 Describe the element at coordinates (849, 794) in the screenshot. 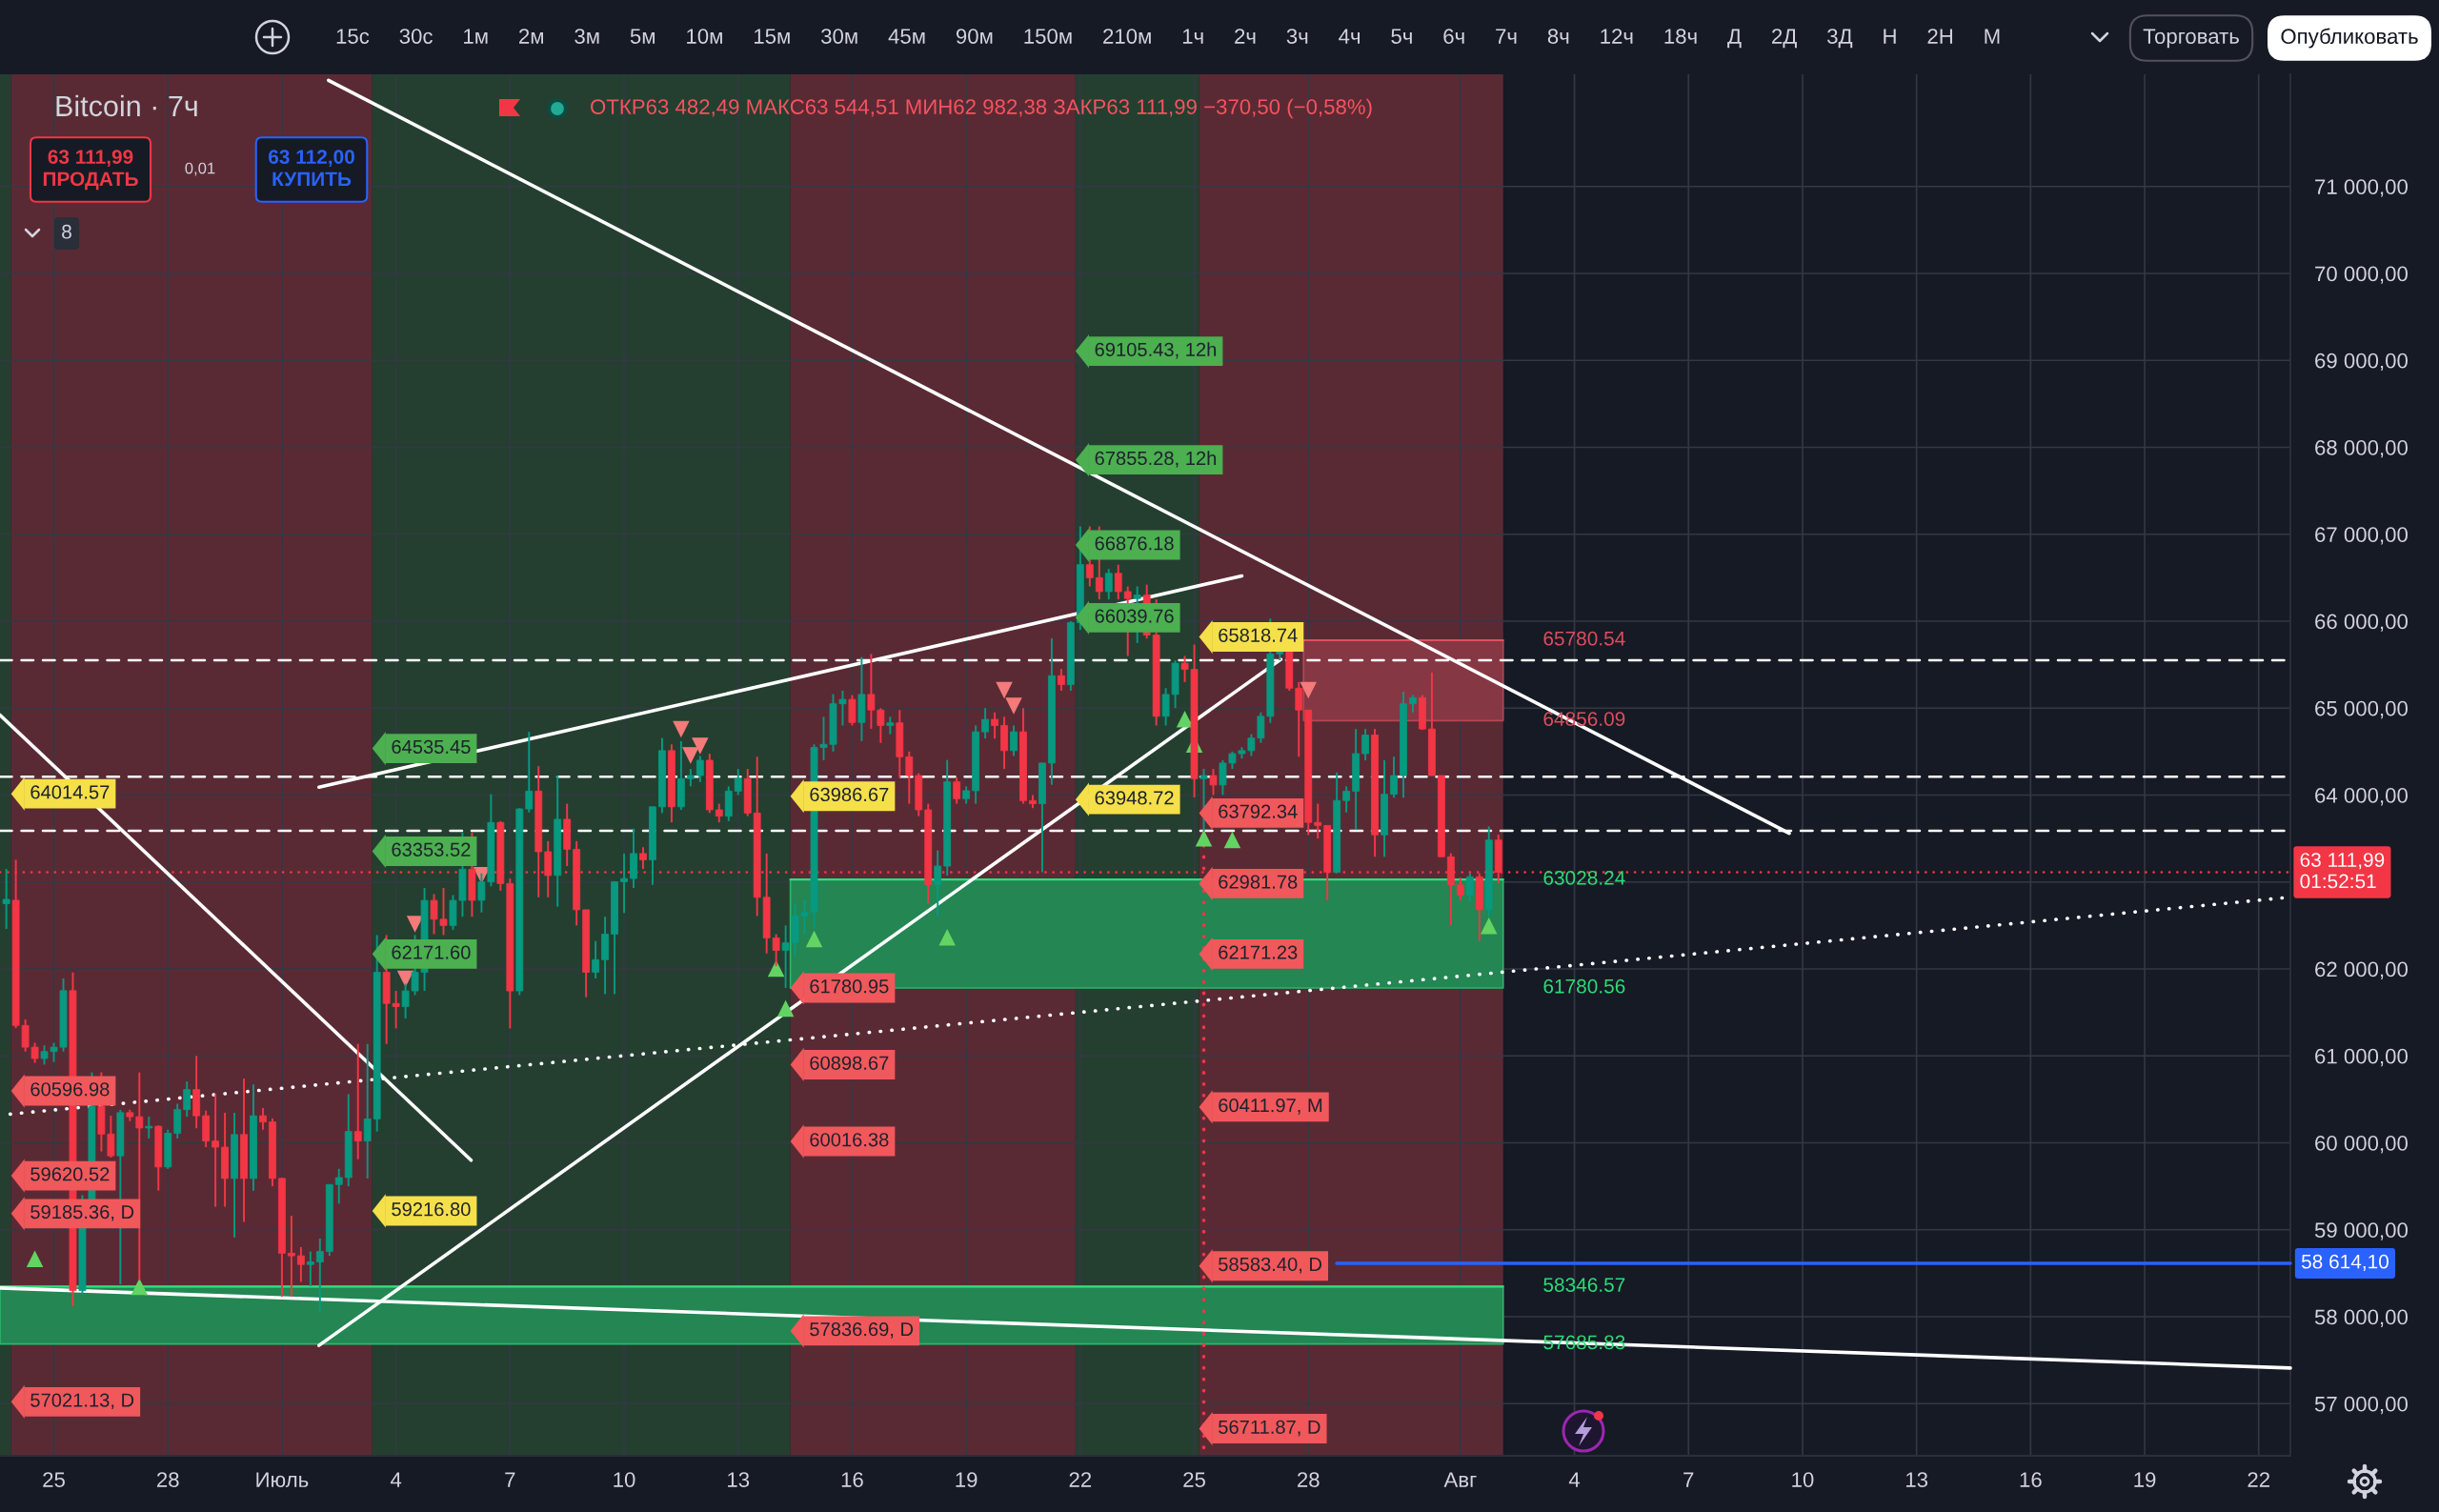

I see `data-label: 63986.67` at that location.